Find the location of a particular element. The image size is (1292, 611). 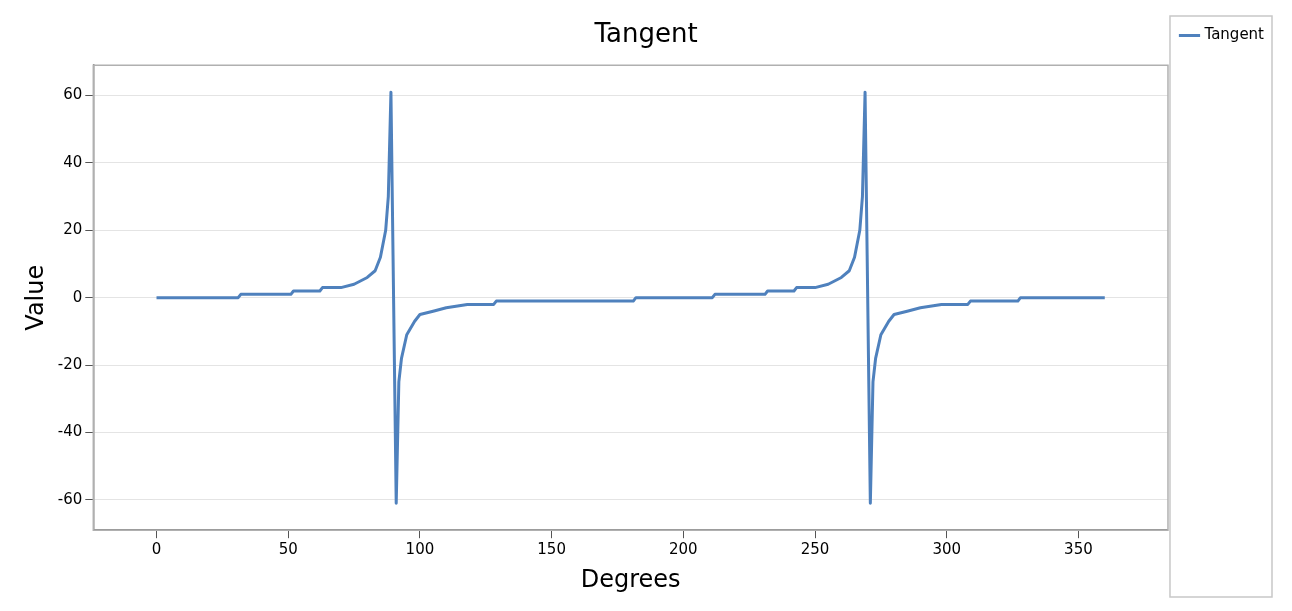

legend-label: Tangent is located at coordinates (1234, 34).